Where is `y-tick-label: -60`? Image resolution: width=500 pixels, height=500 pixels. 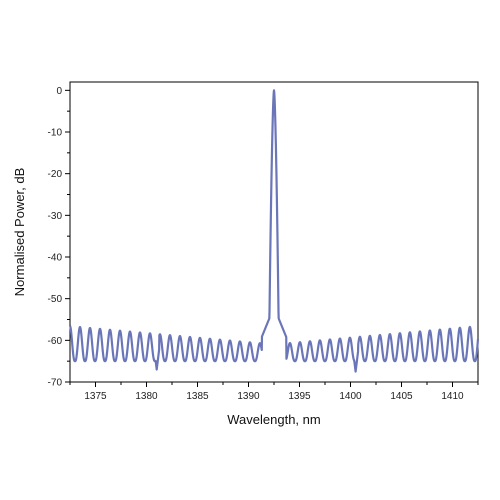
y-tick-label: -60 is located at coordinates (55, 341).